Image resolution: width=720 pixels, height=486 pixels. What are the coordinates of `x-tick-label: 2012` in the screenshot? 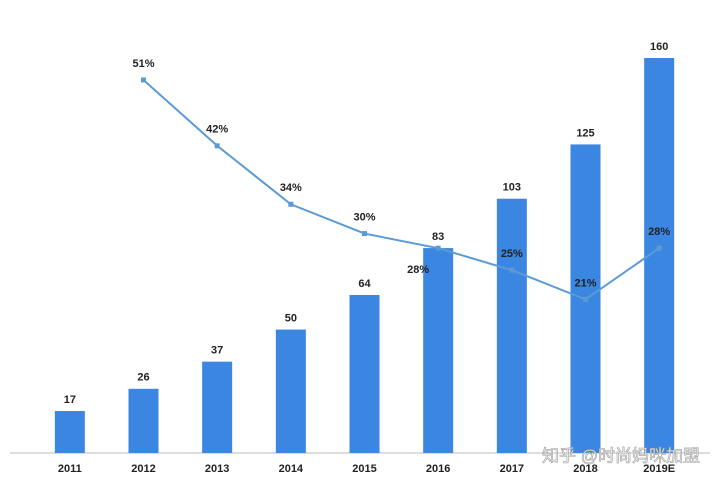 It's located at (143, 469).